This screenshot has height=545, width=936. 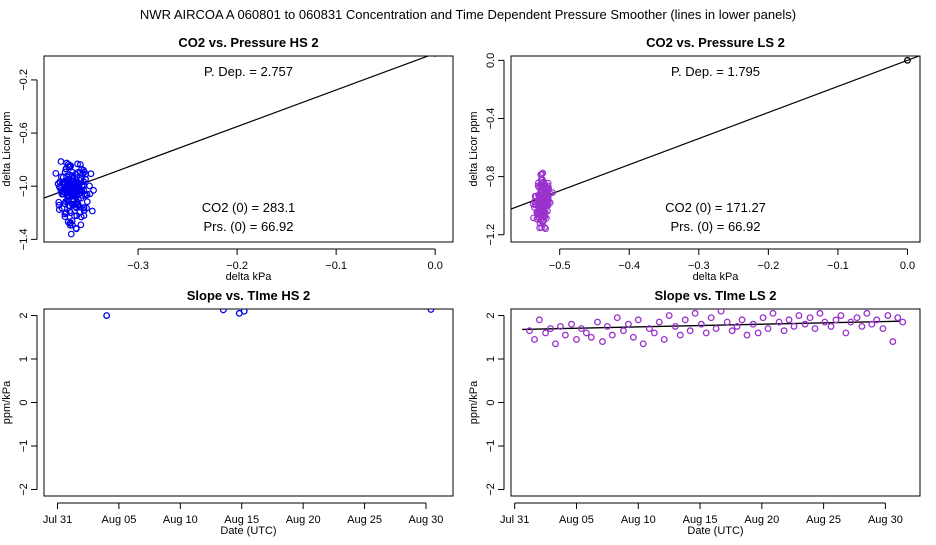 What do you see at coordinates (364, 520) in the screenshot?
I see `x-tick-label: Aug 25` at bounding box center [364, 520].